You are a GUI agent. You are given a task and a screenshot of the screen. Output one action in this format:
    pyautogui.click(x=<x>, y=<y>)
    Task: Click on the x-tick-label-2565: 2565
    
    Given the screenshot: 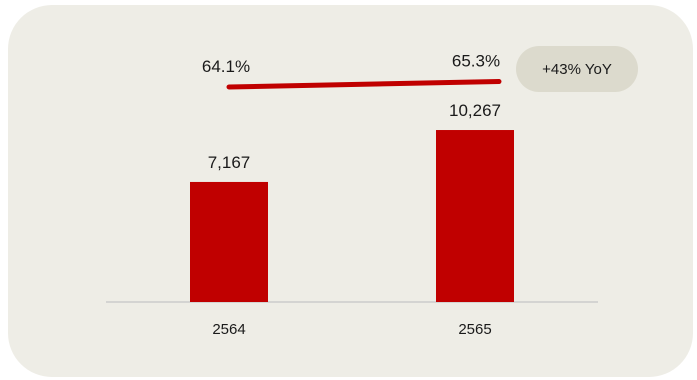 What is the action you would take?
    pyautogui.click(x=474, y=329)
    